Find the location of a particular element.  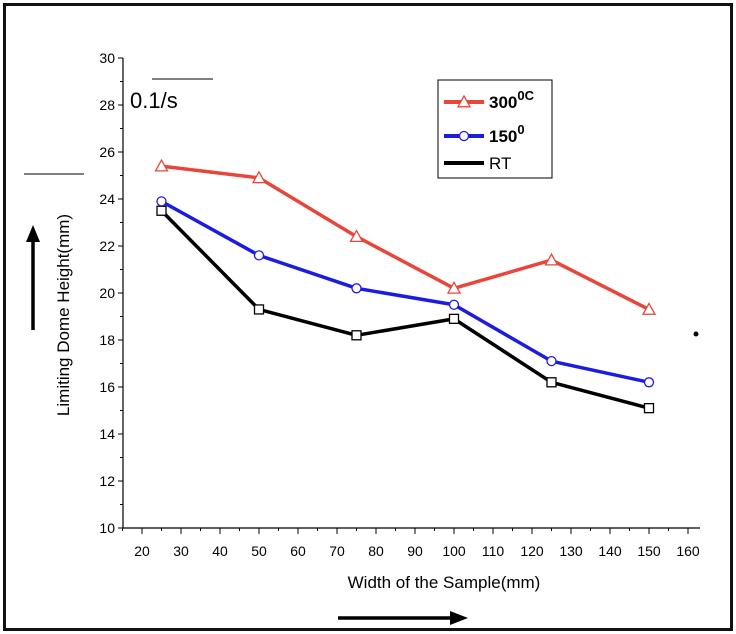

y-axis-ticks: 10 12 14 16 18 20 22 24 26 28 30 is located at coordinates (111, 293).